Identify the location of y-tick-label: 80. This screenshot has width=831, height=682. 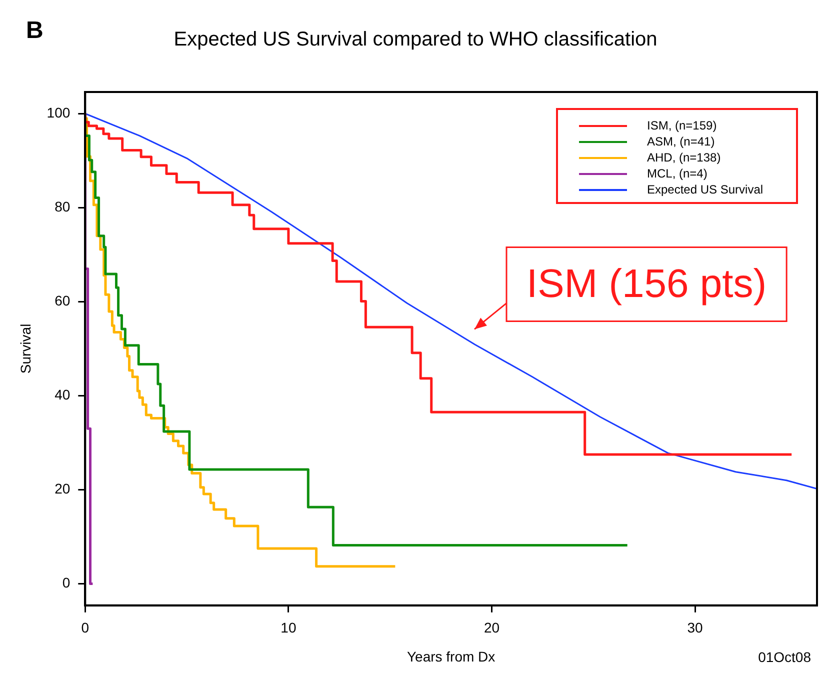
(62, 206).